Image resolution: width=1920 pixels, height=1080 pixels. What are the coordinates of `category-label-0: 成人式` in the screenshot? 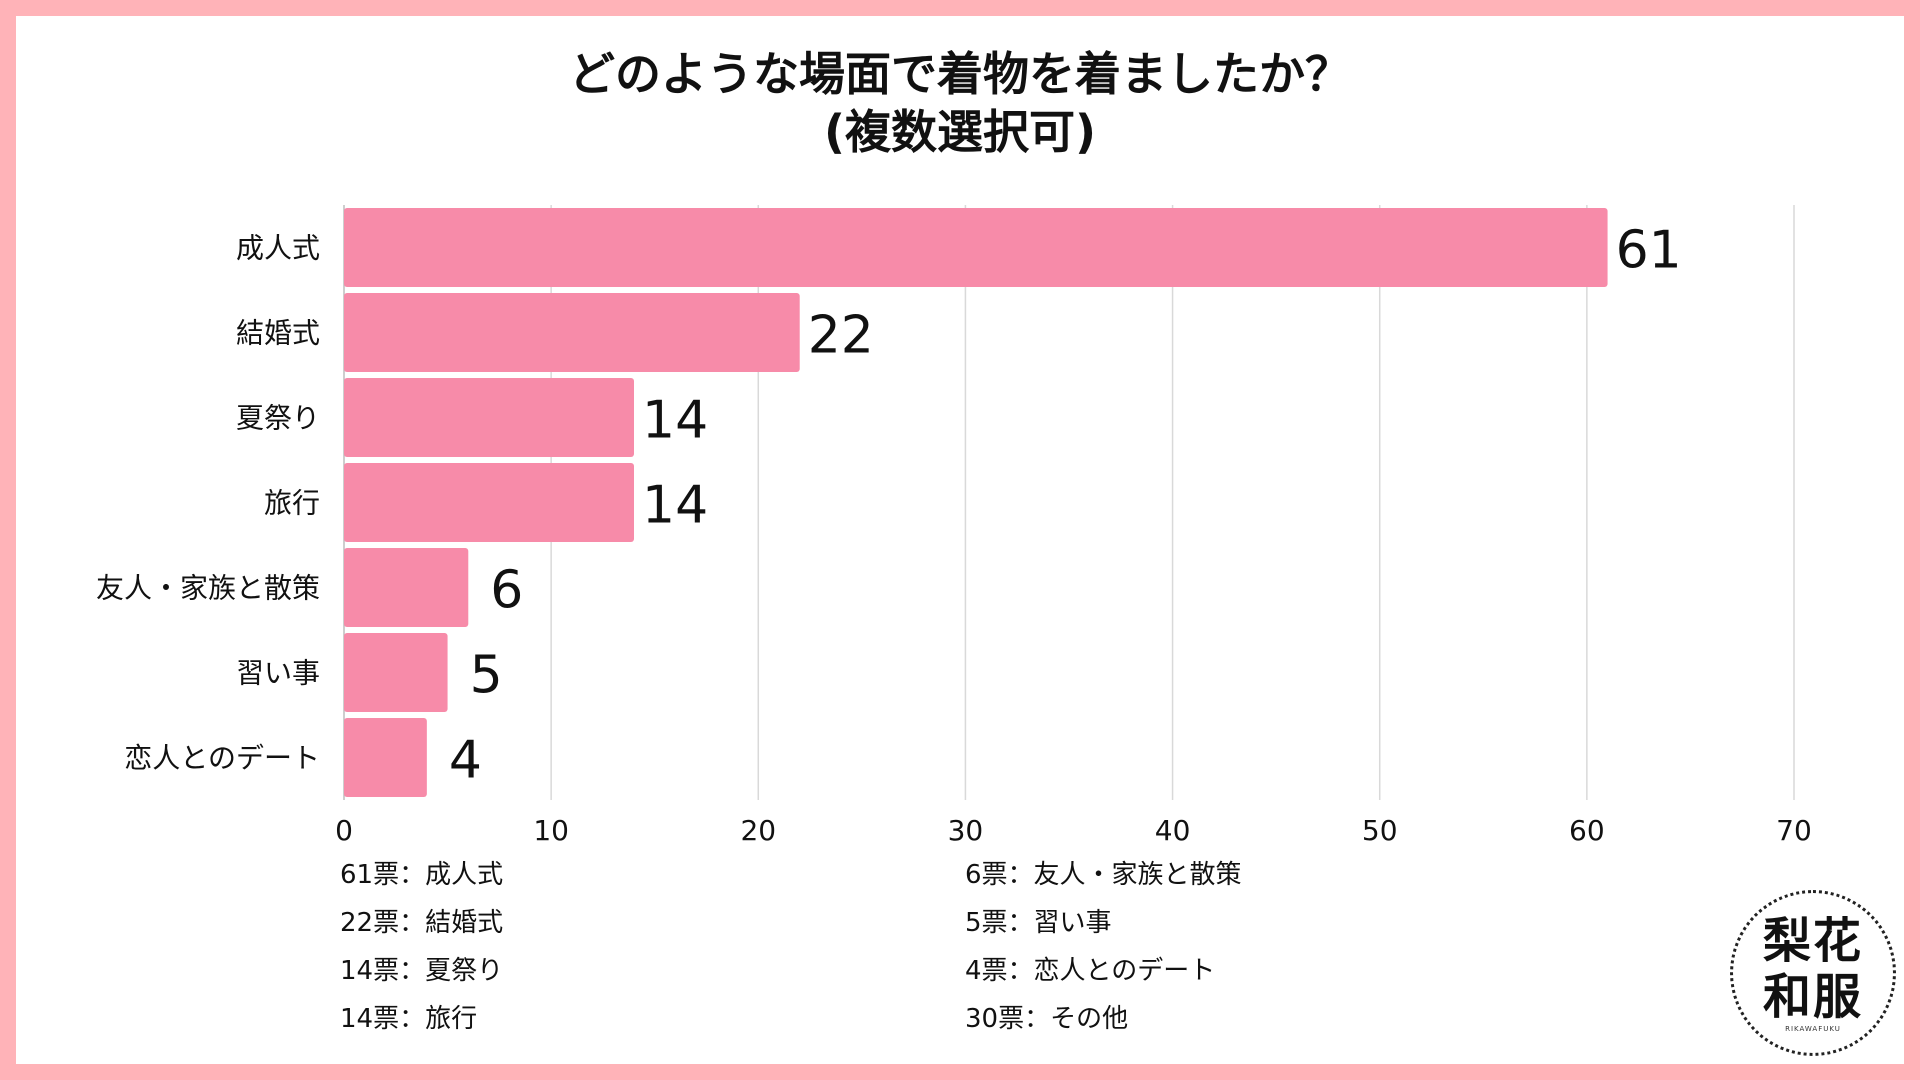 It's located at (278, 248).